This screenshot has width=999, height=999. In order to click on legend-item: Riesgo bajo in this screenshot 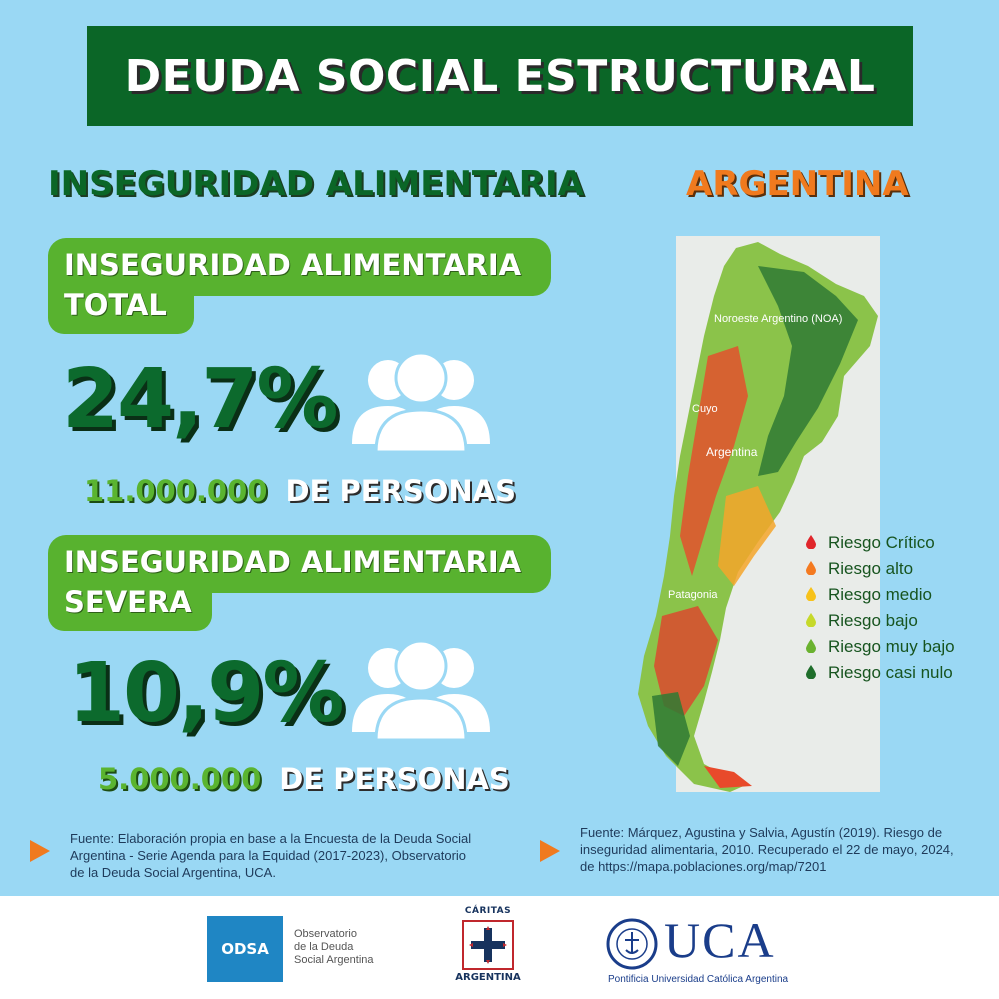, I will do `click(880, 621)`.